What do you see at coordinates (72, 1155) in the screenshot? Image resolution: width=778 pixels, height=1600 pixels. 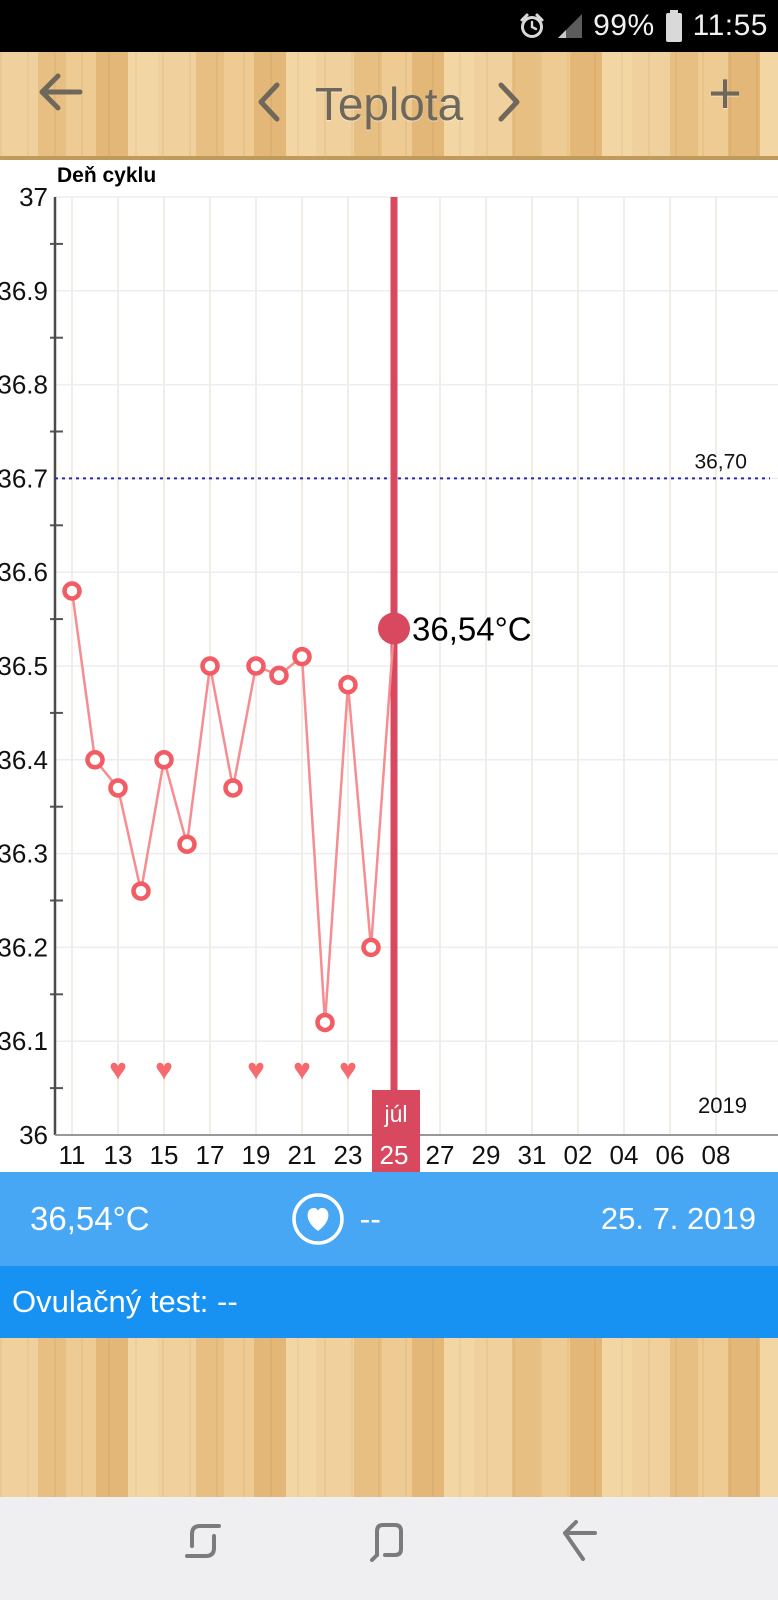 I see `x-tick-label: 11` at bounding box center [72, 1155].